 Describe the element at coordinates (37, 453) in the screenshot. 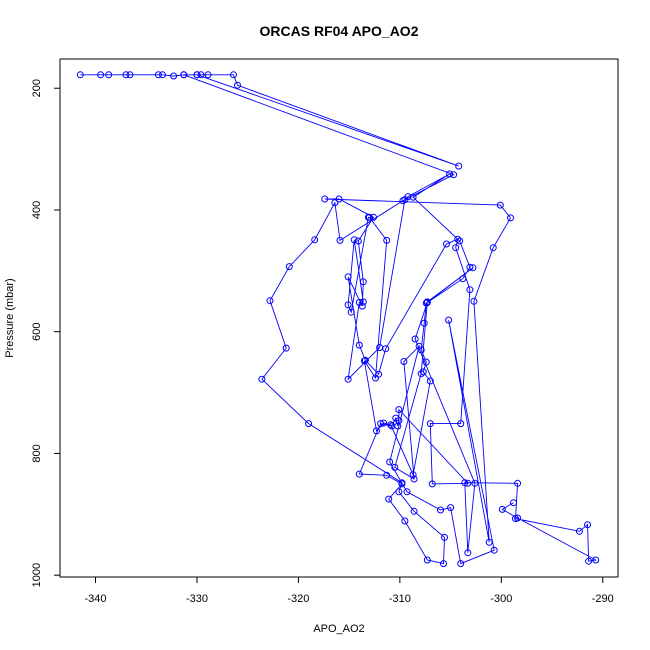

I see `y-tick-label: 800` at that location.